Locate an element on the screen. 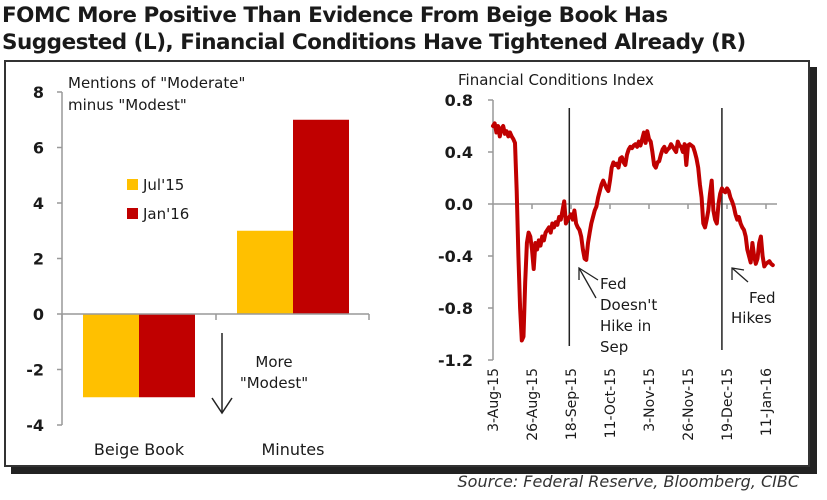 Image resolution: width=827 pixels, height=500 pixels. left-y-tick-label: 2 is located at coordinates (38, 259).